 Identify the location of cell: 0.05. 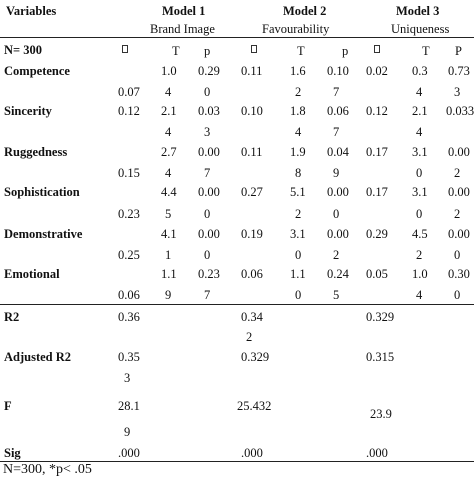
(377, 274).